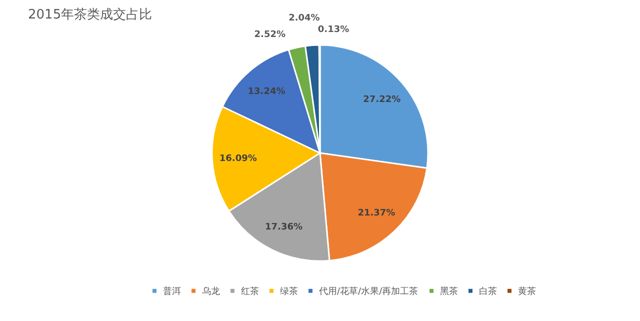 This screenshot has height=321, width=640. What do you see at coordinates (449, 291) in the screenshot?
I see `legend-label: 黑茶` at bounding box center [449, 291].